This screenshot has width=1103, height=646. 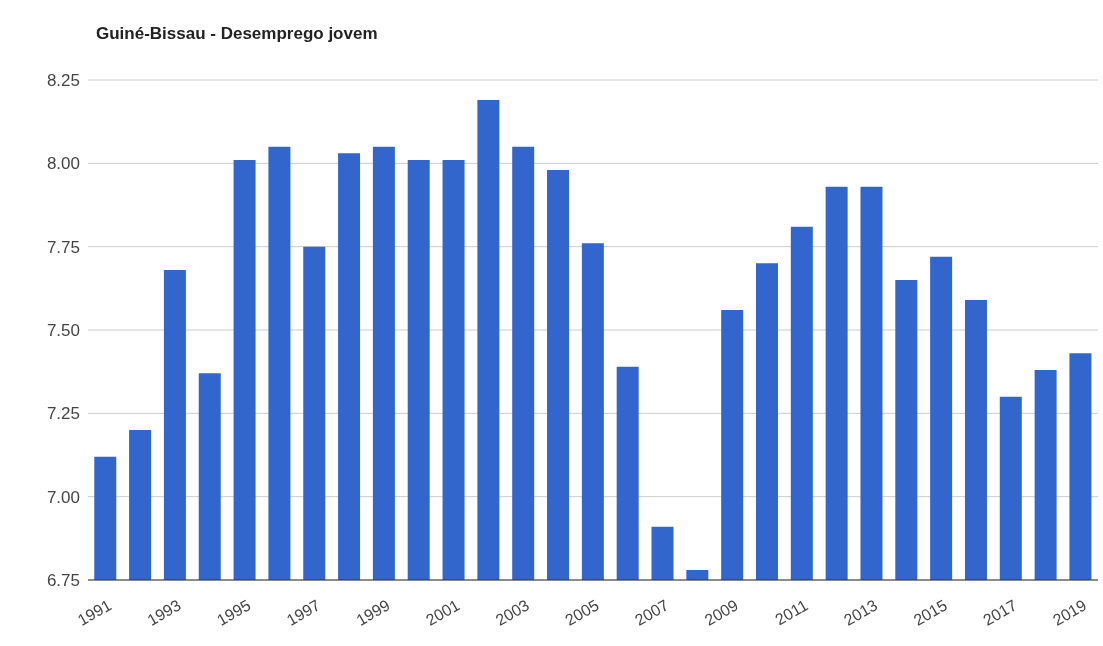 What do you see at coordinates (582, 612) in the screenshot?
I see `x-tick-label: 2005` at bounding box center [582, 612].